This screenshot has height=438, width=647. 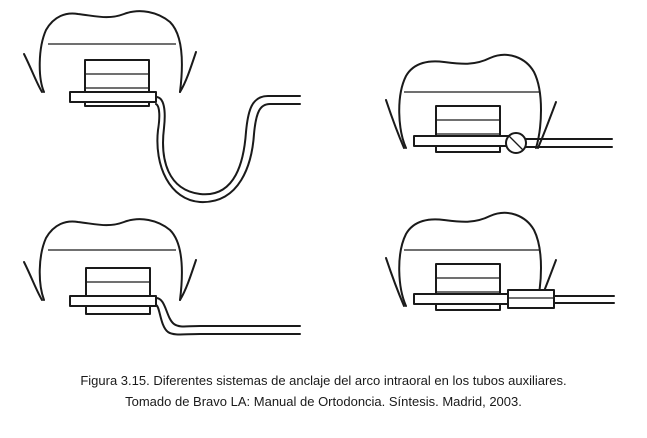 I want to click on bracket-body, so click(x=118, y=291).